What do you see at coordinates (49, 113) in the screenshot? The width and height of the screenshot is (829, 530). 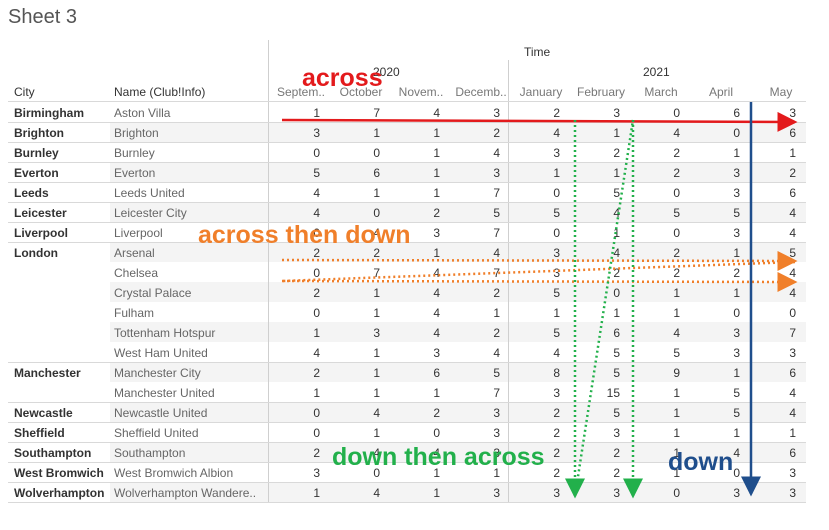 I see `city-label: Birmingham` at bounding box center [49, 113].